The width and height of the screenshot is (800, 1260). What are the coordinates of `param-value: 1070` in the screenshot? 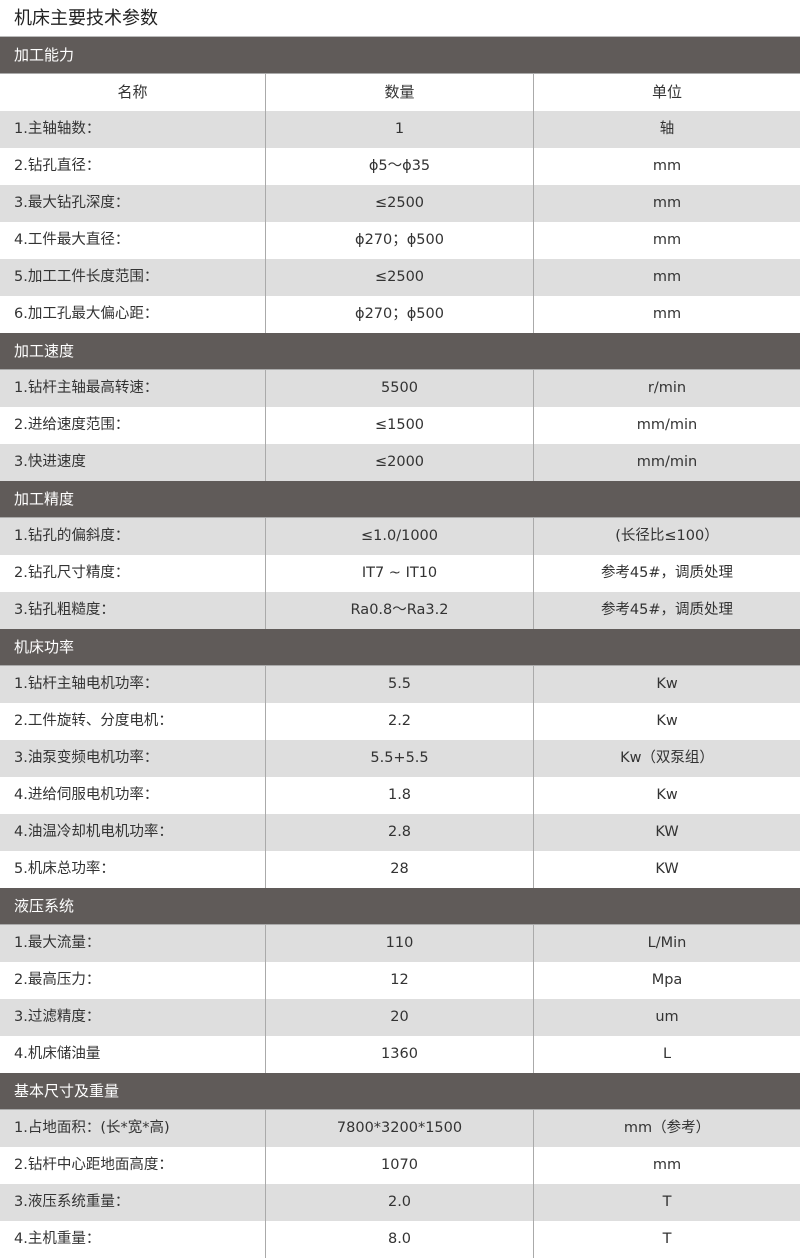 It's located at (400, 1165).